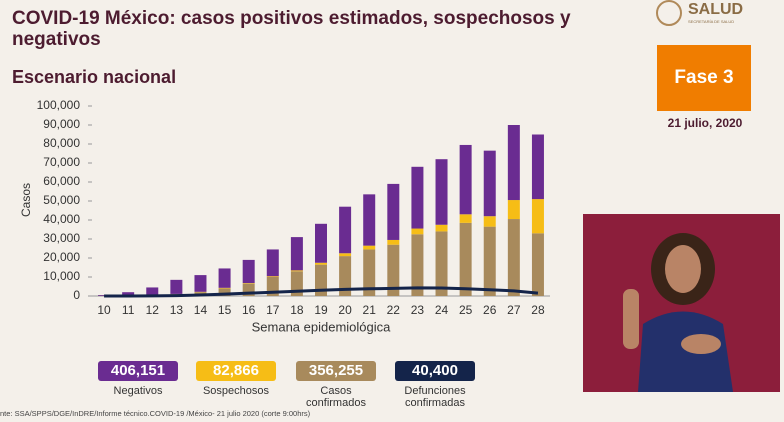 The height and width of the screenshot is (422, 784). What do you see at coordinates (104, 310) in the screenshot?
I see `x-tick-label: 10` at bounding box center [104, 310].